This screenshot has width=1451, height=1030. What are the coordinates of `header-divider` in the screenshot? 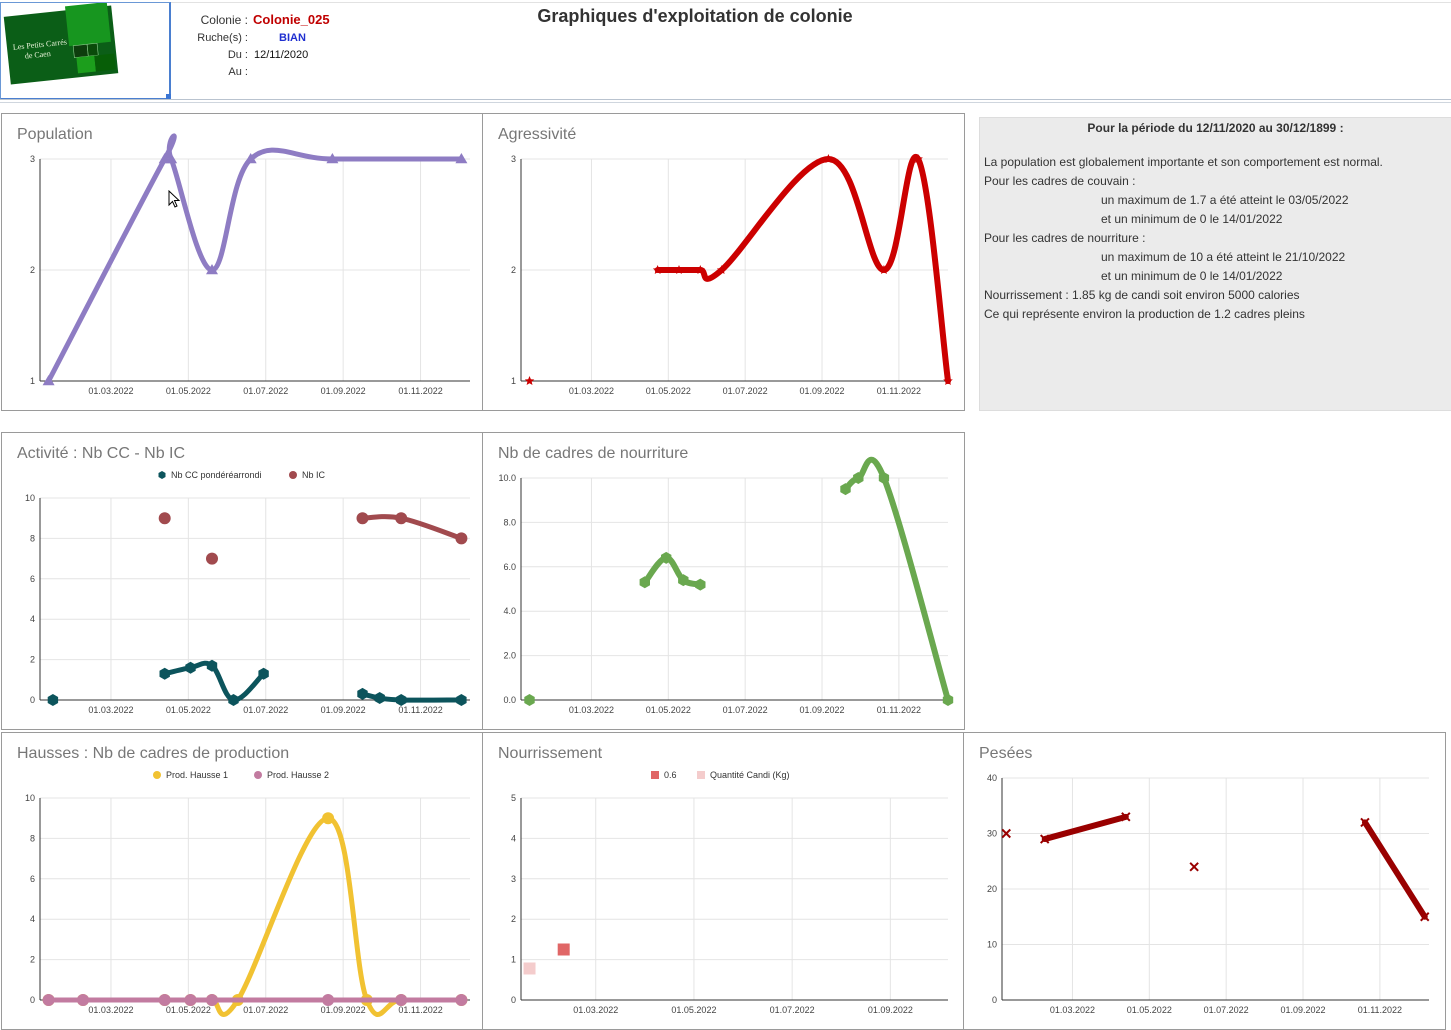 It's located at (725, 99).